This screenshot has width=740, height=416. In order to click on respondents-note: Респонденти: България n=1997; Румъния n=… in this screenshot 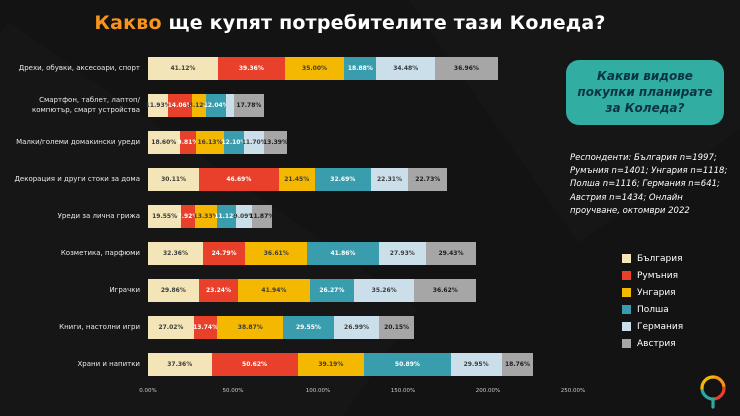, I will do `click(649, 184)`.